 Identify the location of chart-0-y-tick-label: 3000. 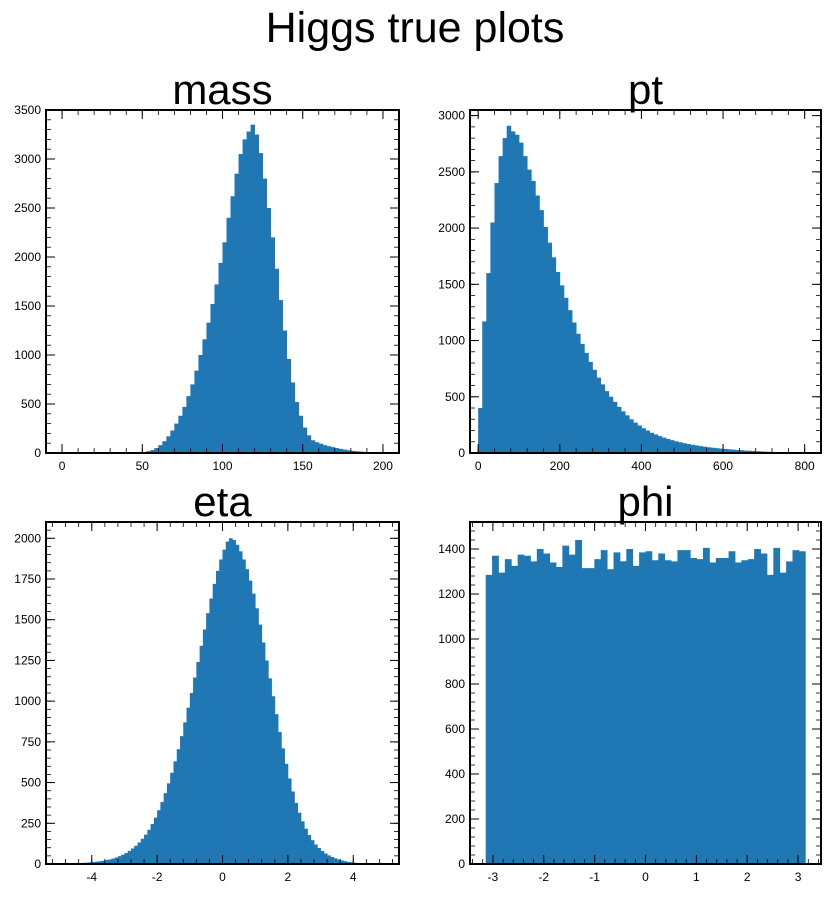
(27, 159).